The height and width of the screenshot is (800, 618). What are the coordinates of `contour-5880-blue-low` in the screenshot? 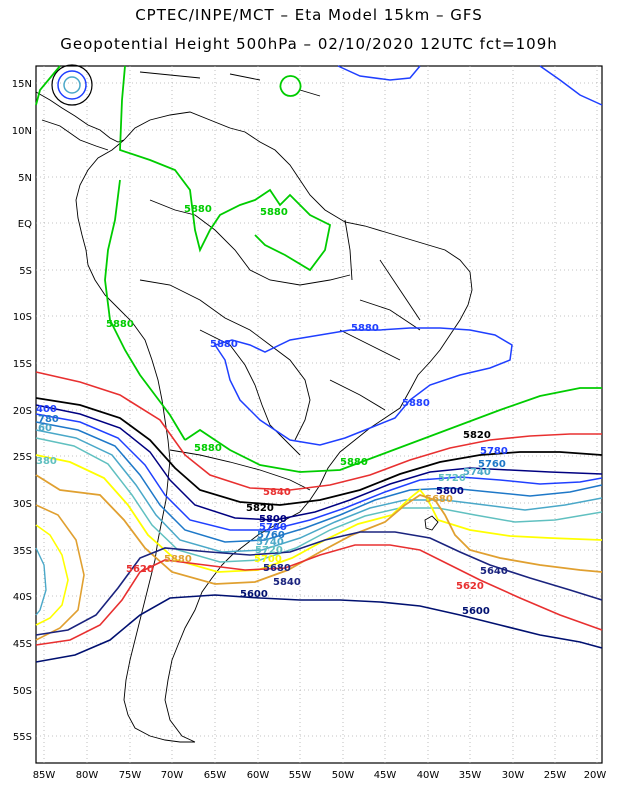 It's located at (72, 85).